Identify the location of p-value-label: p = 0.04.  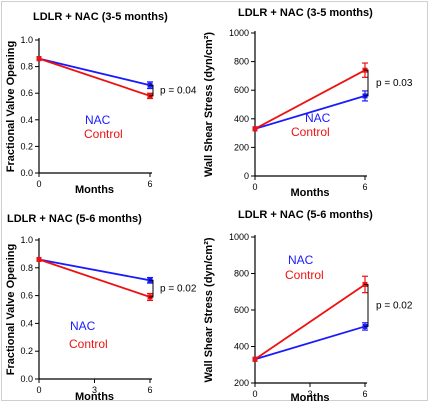
(178, 91).